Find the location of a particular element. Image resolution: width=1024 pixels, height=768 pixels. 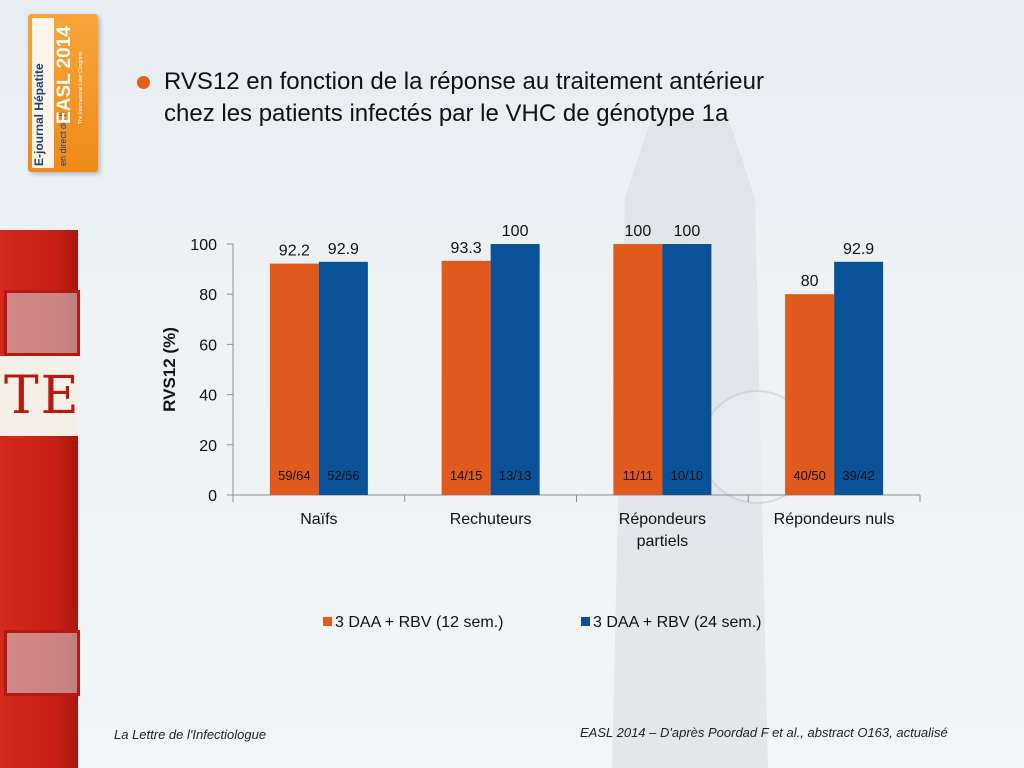

footer-publication: La Lettre de l'Infectiologue is located at coordinates (190, 734).